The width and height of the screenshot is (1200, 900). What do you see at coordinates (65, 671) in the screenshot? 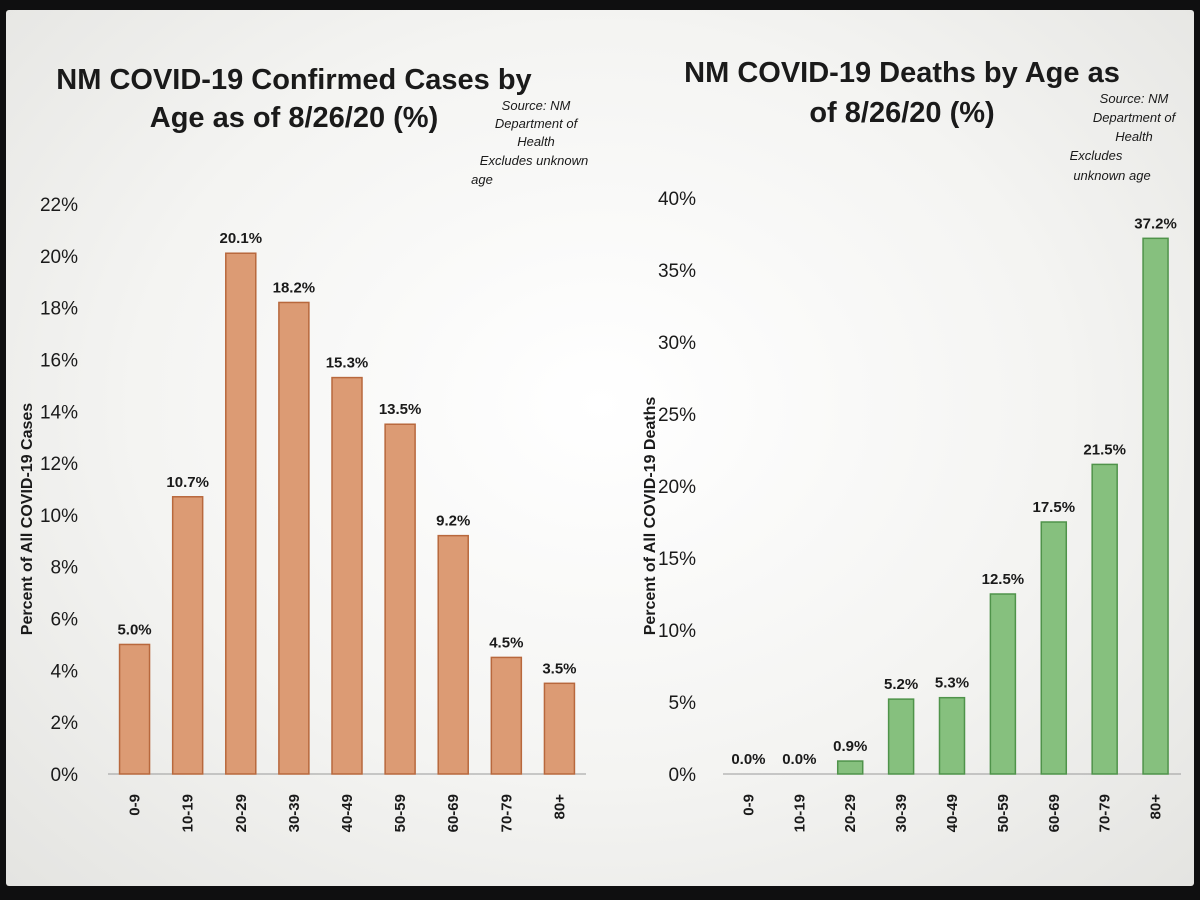
I see `cases-y-tick-label: 4%` at bounding box center [65, 671].